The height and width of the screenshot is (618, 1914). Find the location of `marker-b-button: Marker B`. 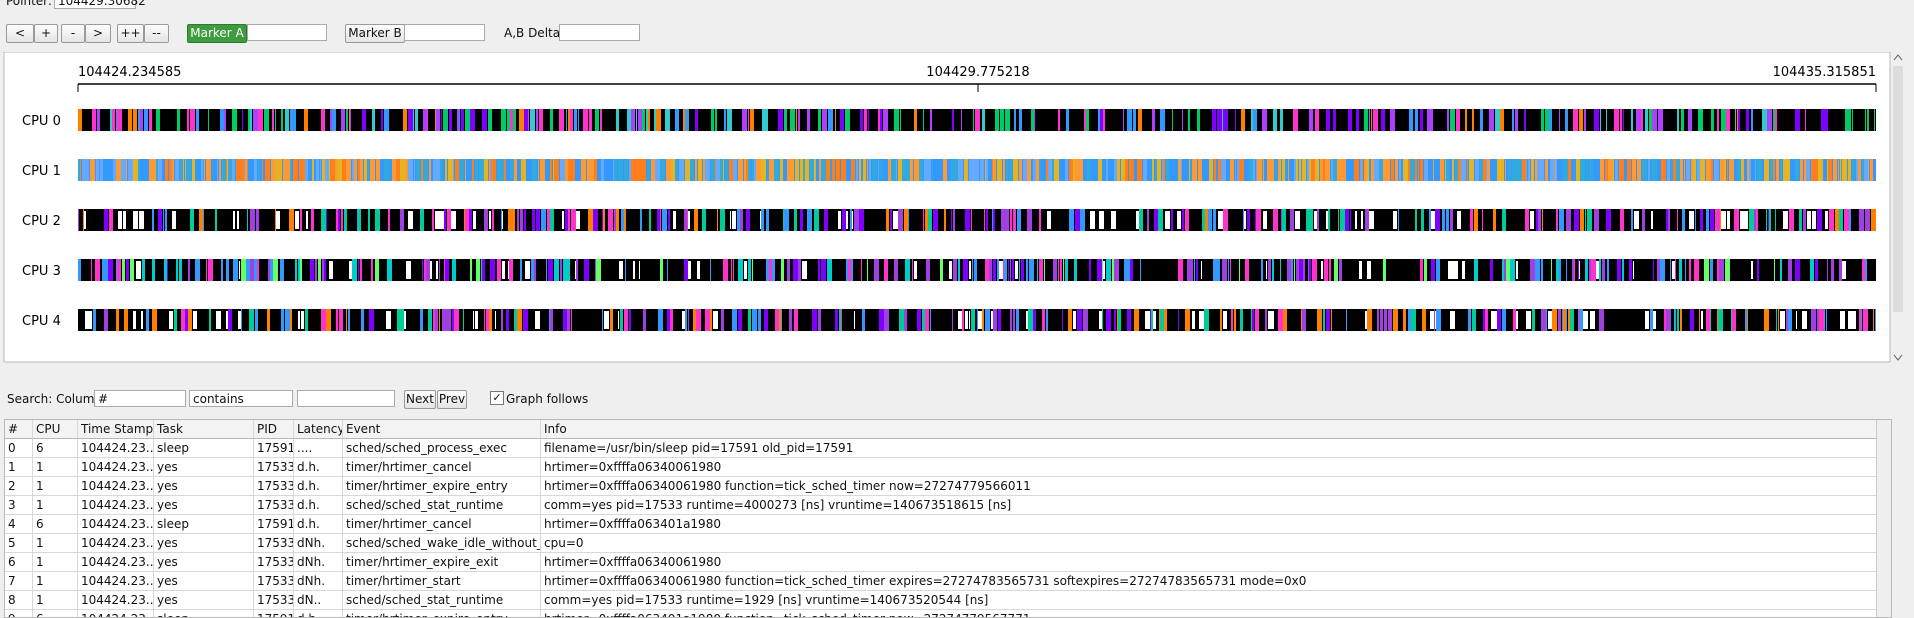

marker-b-button: Marker B is located at coordinates (375, 33).